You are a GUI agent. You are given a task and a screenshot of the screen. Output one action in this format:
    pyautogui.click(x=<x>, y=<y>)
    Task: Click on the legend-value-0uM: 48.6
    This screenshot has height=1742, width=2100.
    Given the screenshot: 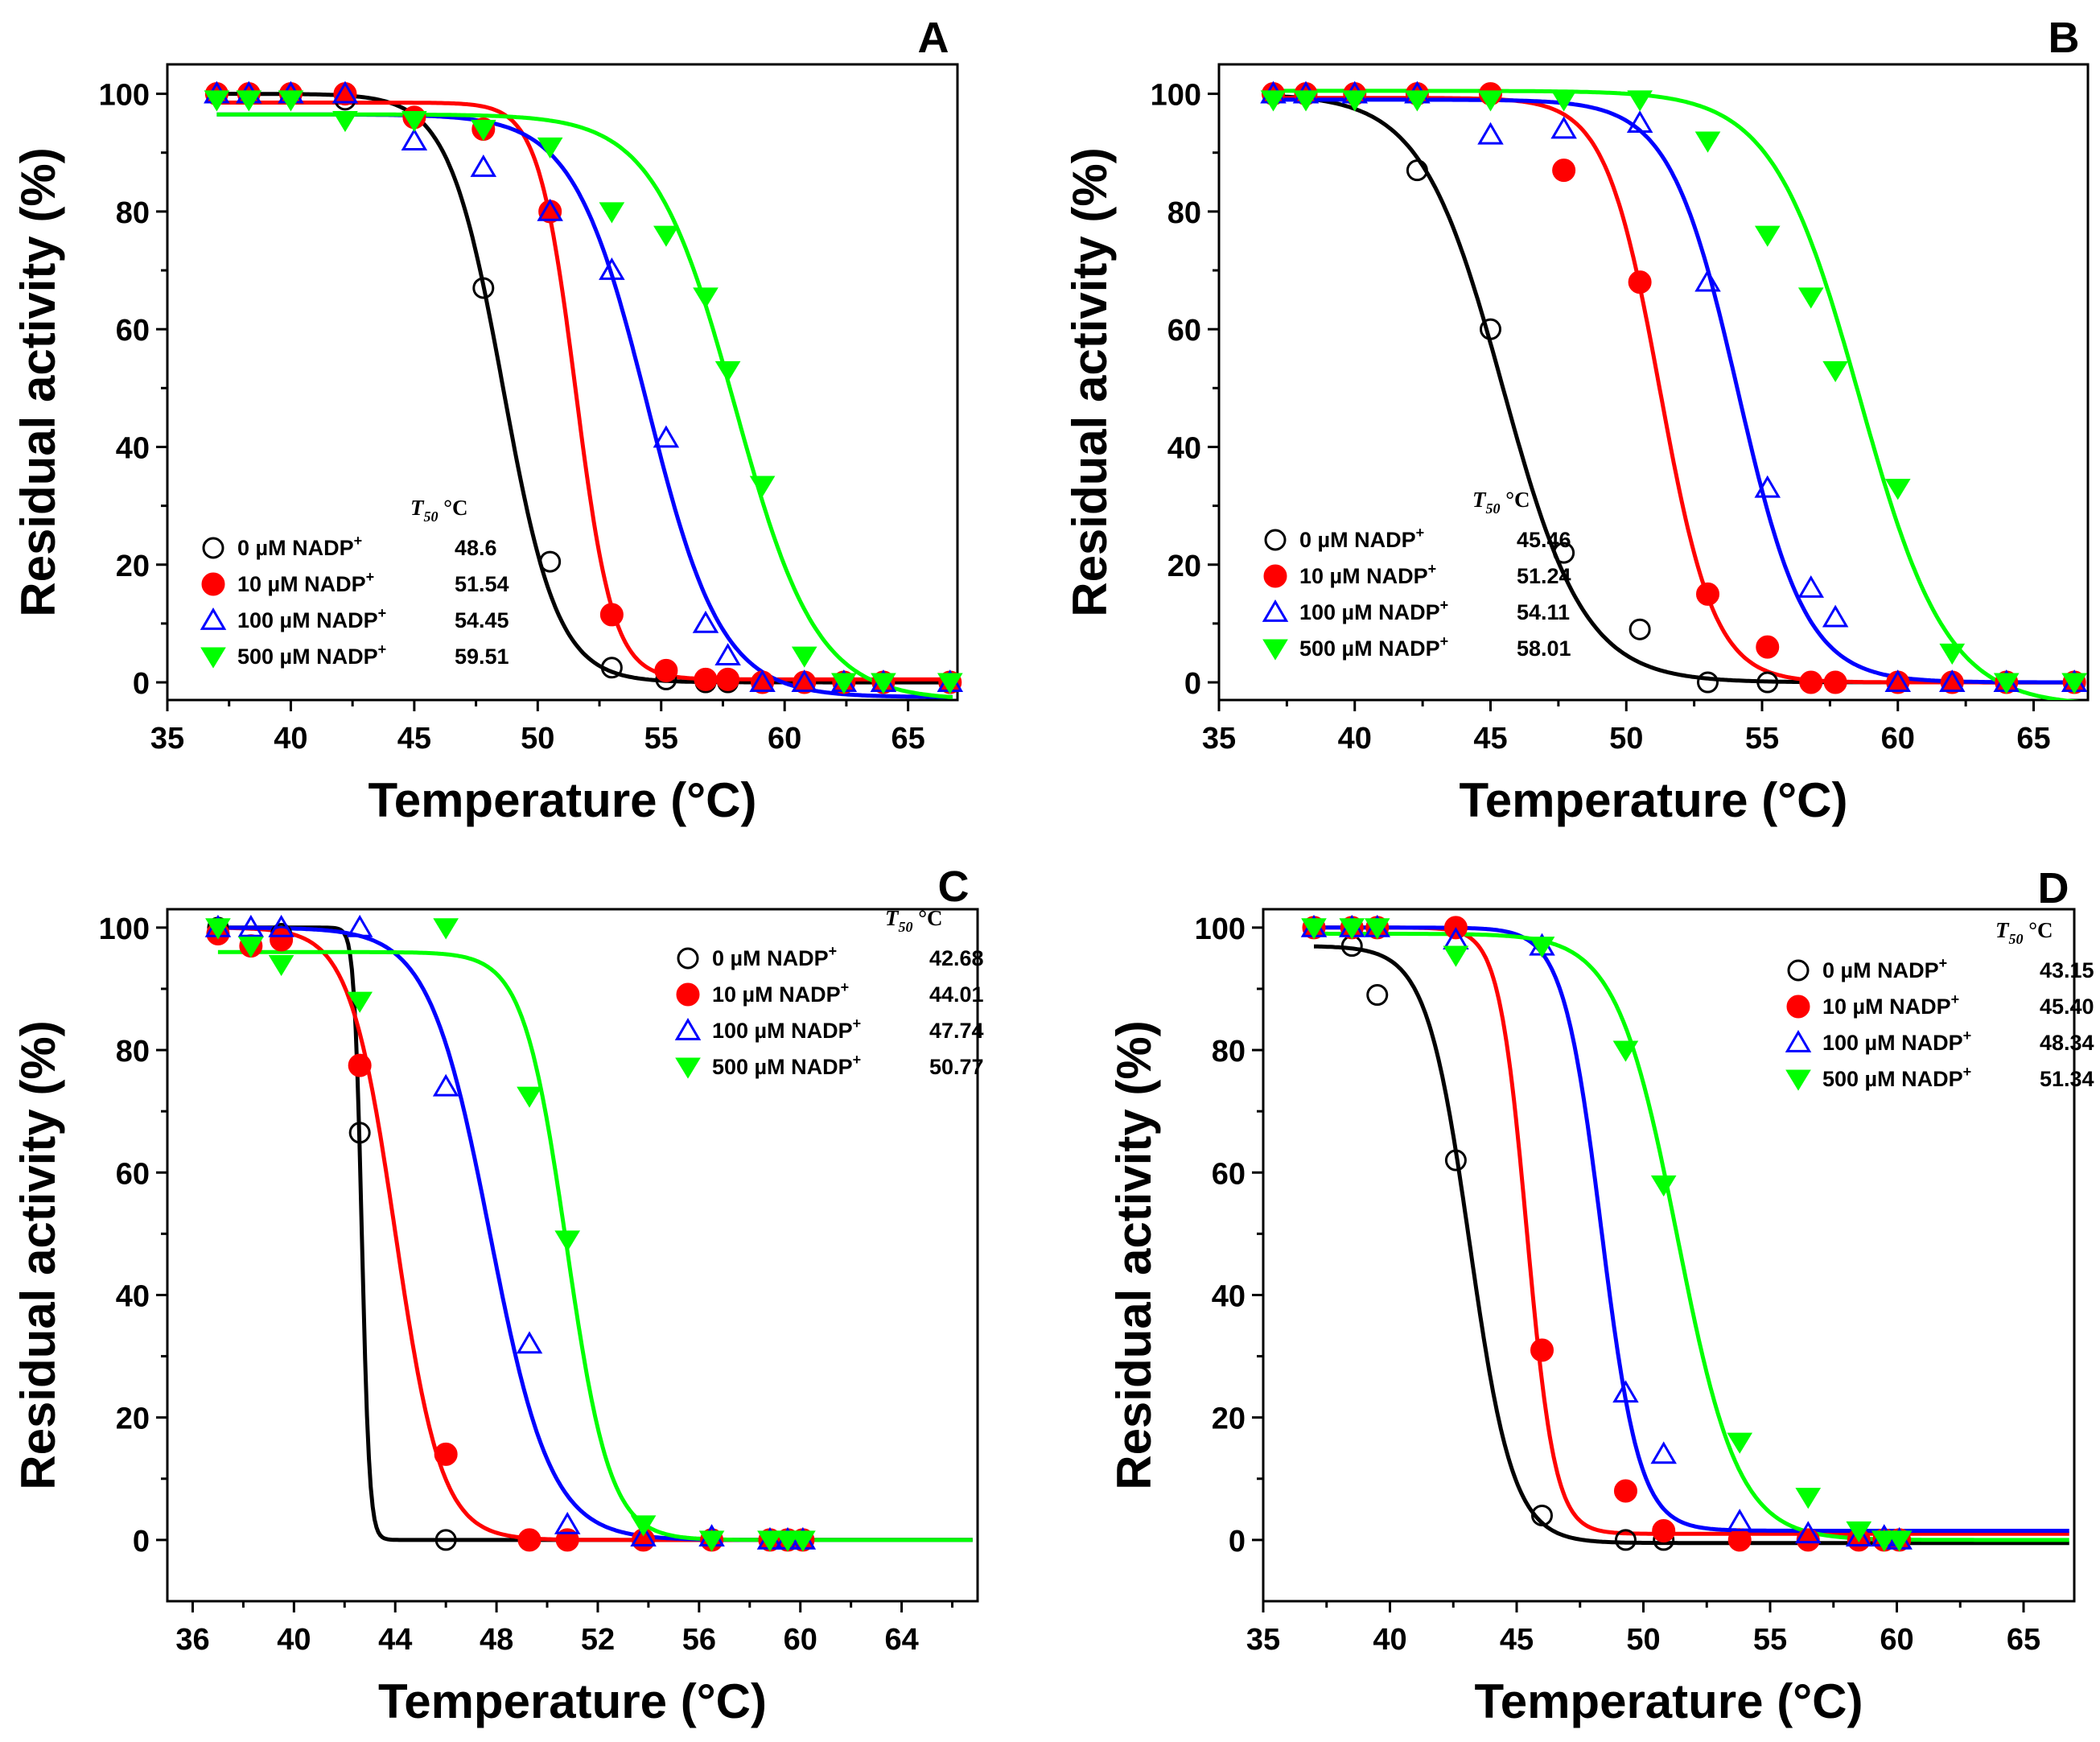 What is the action you would take?
    pyautogui.click(x=476, y=548)
    